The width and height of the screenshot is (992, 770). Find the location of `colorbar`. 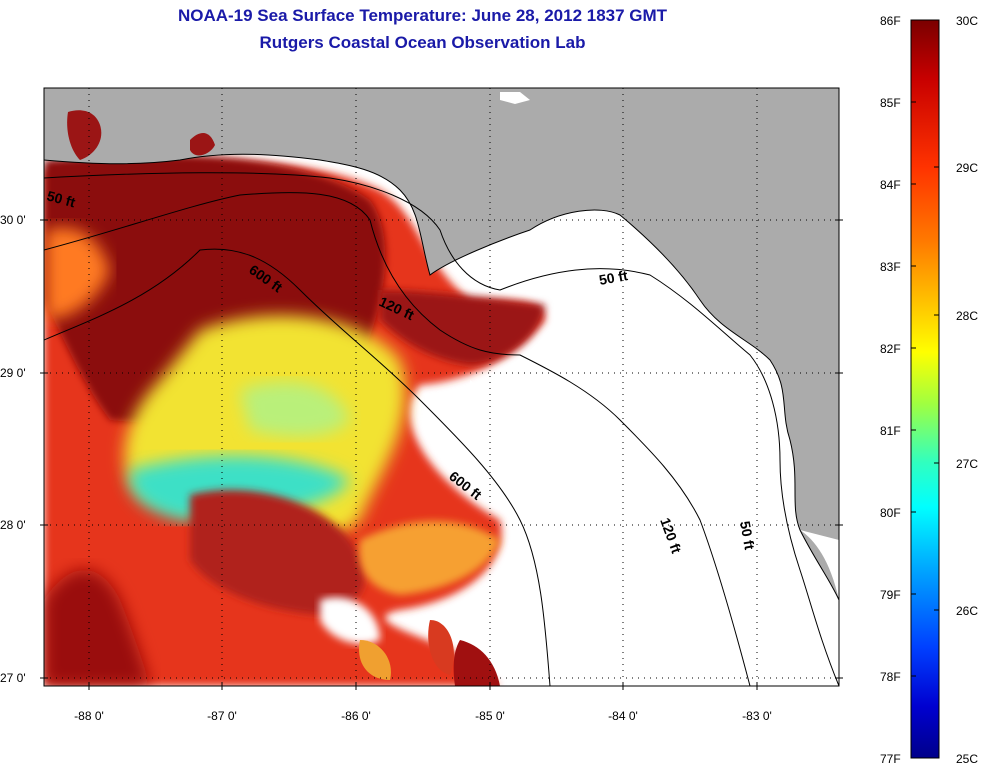

colorbar is located at coordinates (925, 389).